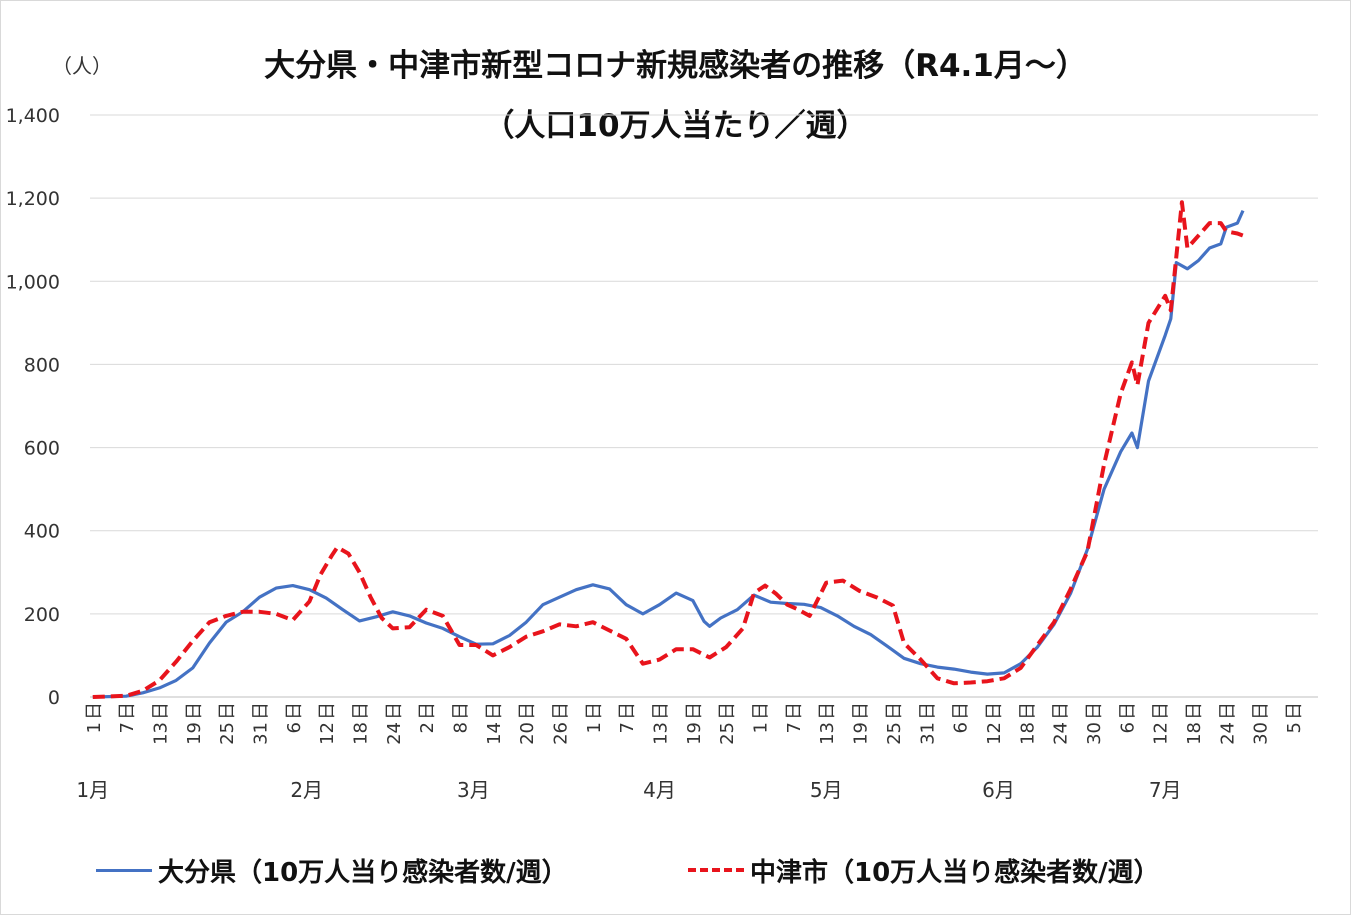  Describe the element at coordinates (82, 66) in the screenshot. I see `y-axis-unit: （人）` at that location.